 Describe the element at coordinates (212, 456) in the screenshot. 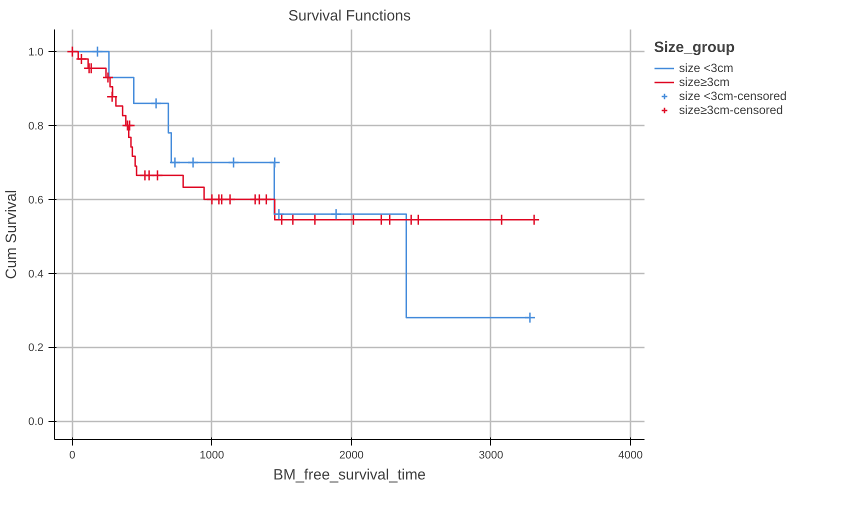

I see `x-tick-label: 1000` at that location.